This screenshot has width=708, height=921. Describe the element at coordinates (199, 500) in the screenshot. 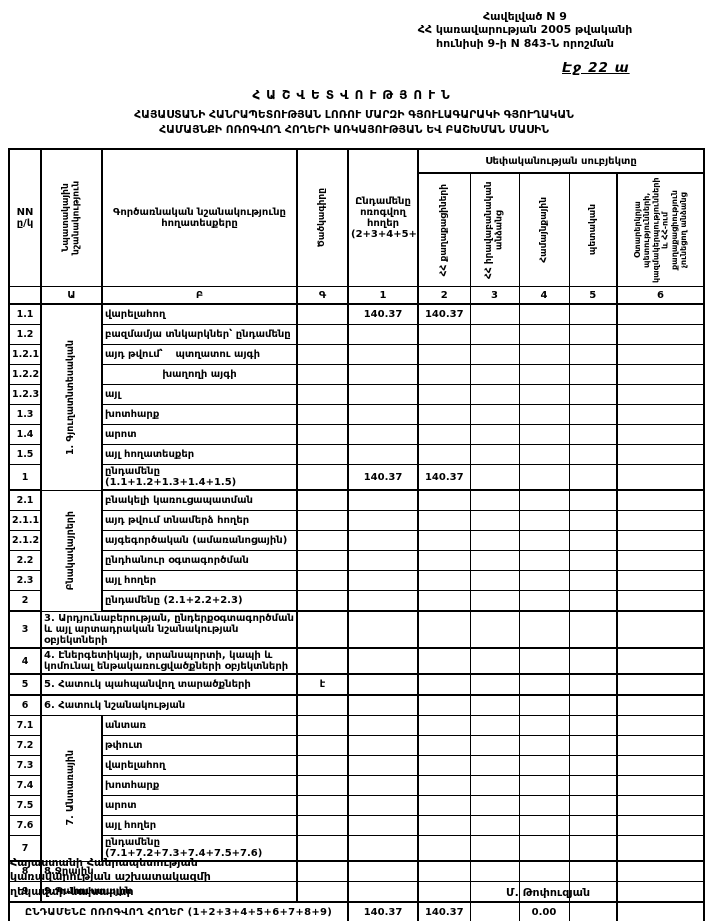

I see `row-label: բնակելի կառուցապատման` at that location.